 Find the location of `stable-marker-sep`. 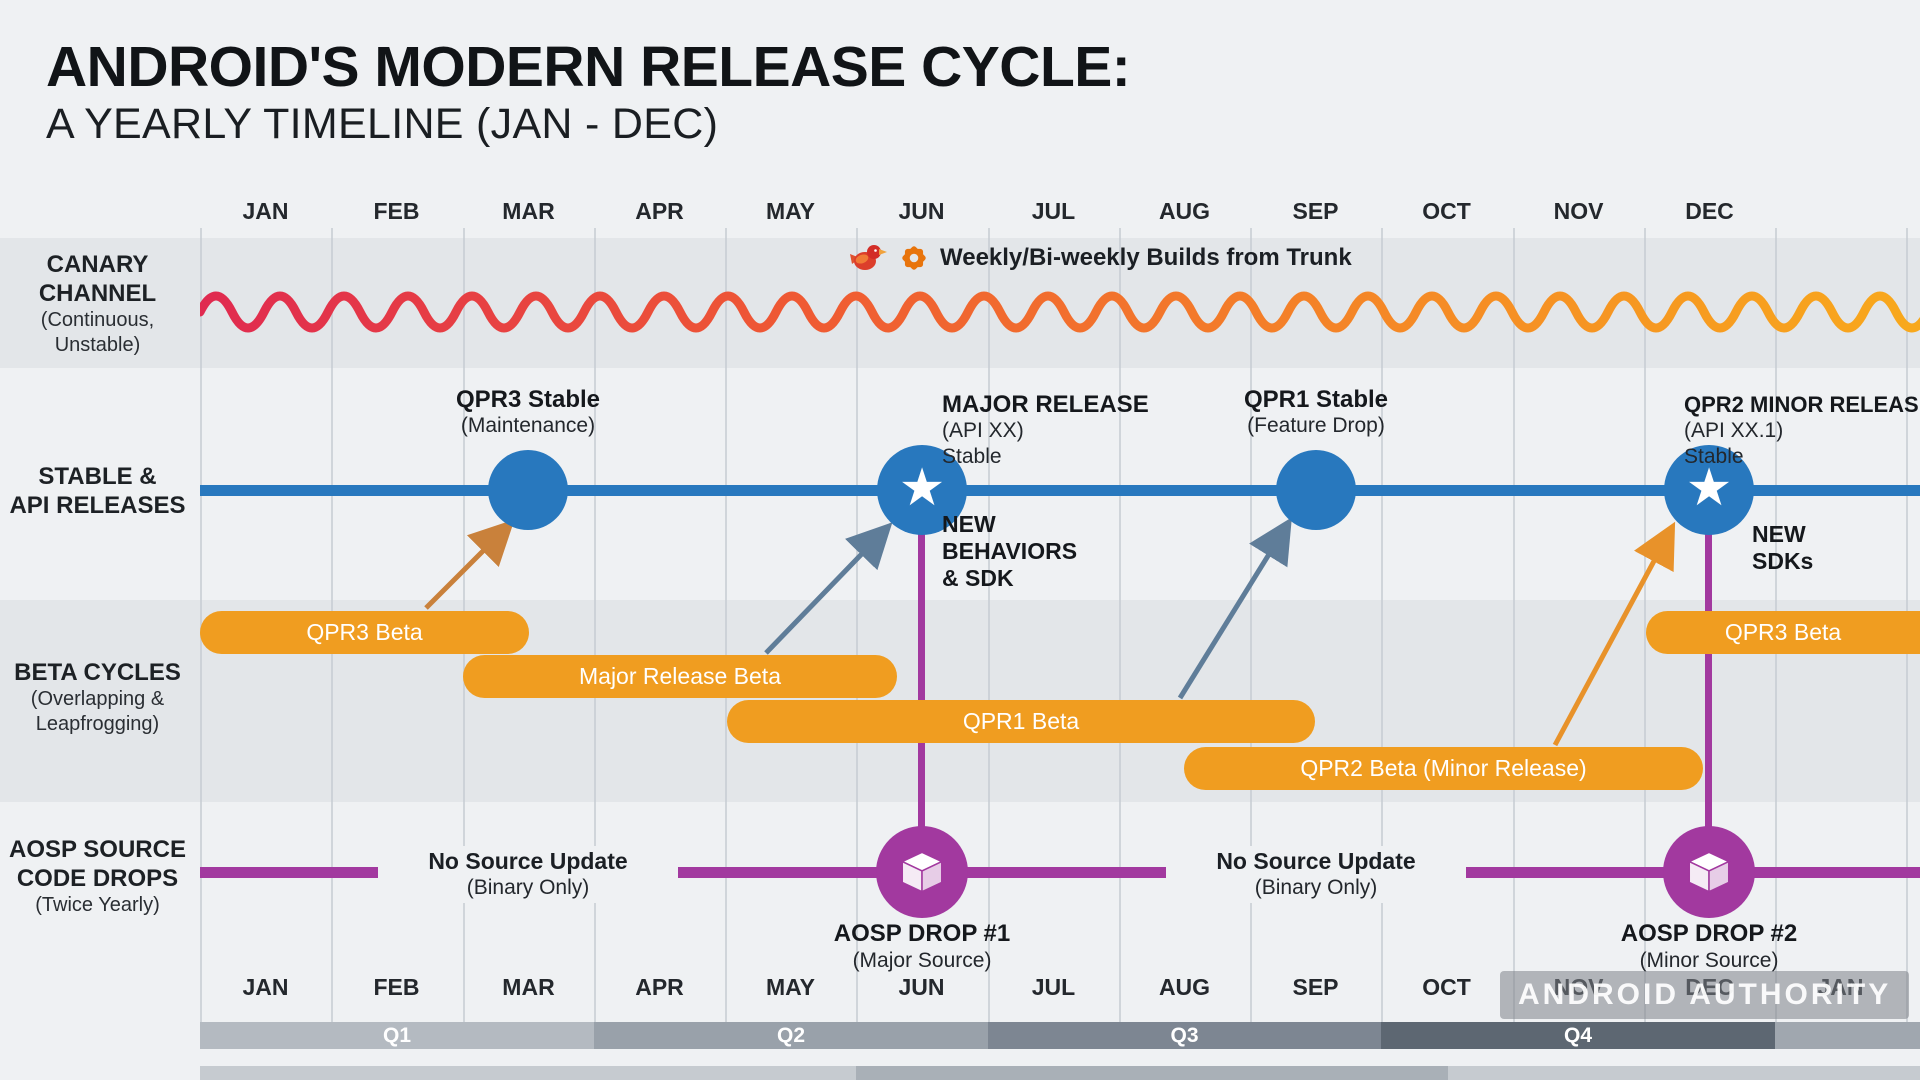

stable-marker-sep is located at coordinates (1316, 490).